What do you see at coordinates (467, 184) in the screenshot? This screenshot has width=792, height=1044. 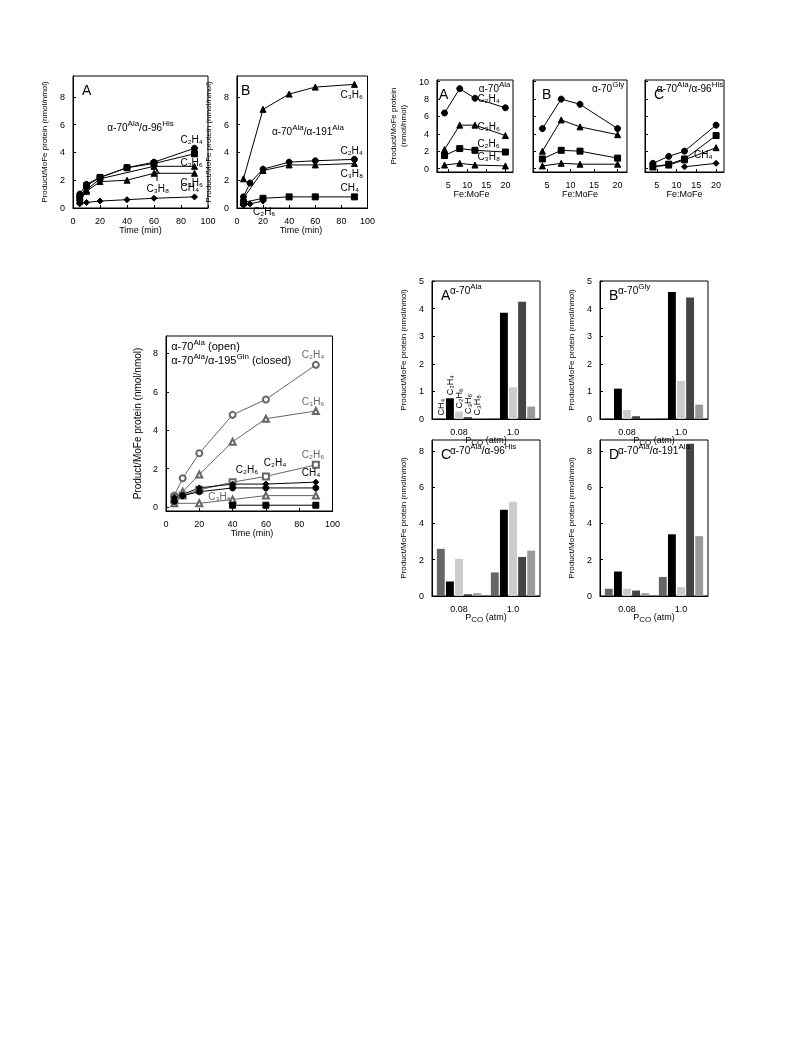 I see `x-tick-label: 10` at bounding box center [467, 184].